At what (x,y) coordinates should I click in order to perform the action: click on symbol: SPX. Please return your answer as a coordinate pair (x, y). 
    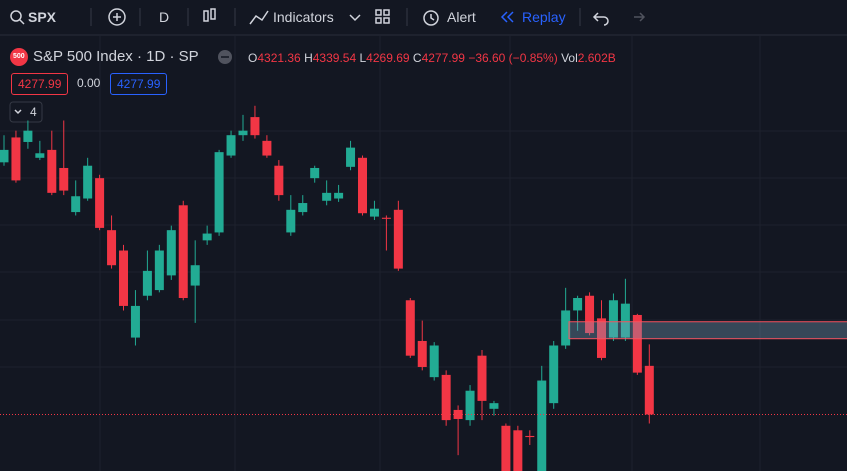
    Looking at the image, I should click on (42, 17).